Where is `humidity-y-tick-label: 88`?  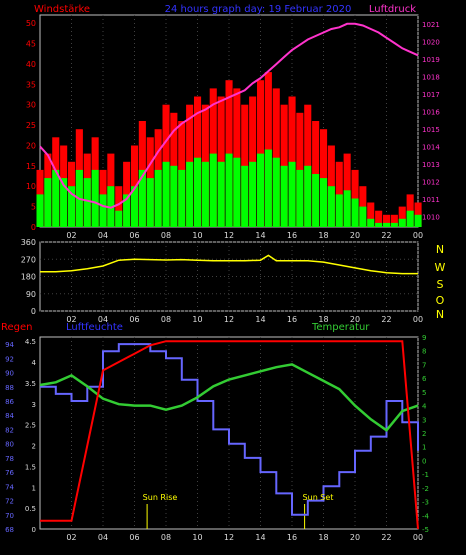
humidity-y-tick-label: 88 is located at coordinates (9, 388).